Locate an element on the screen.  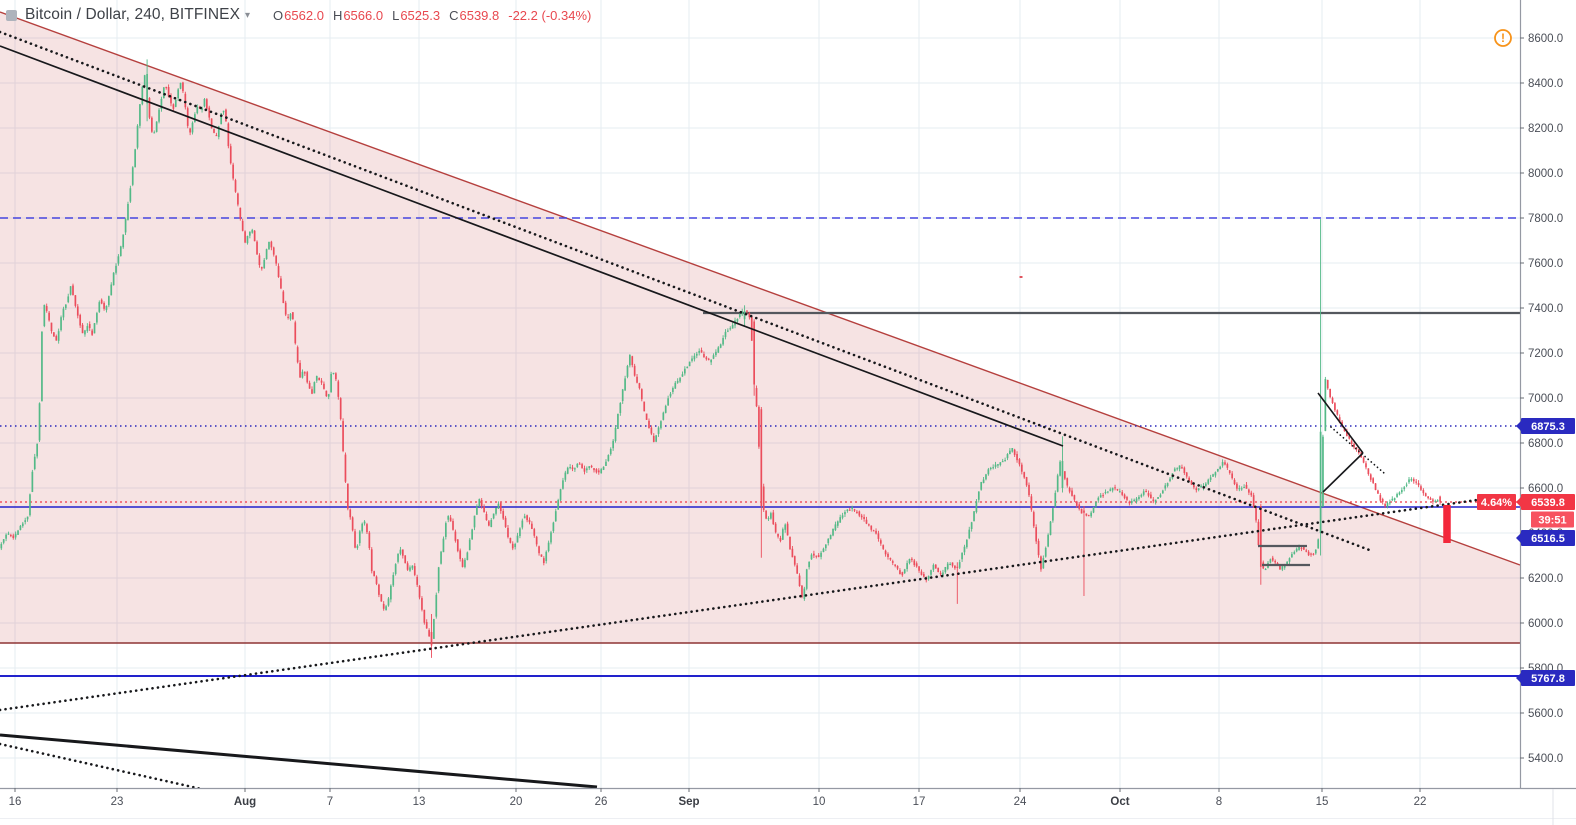
open-value: 6562.0 is located at coordinates (304, 15).